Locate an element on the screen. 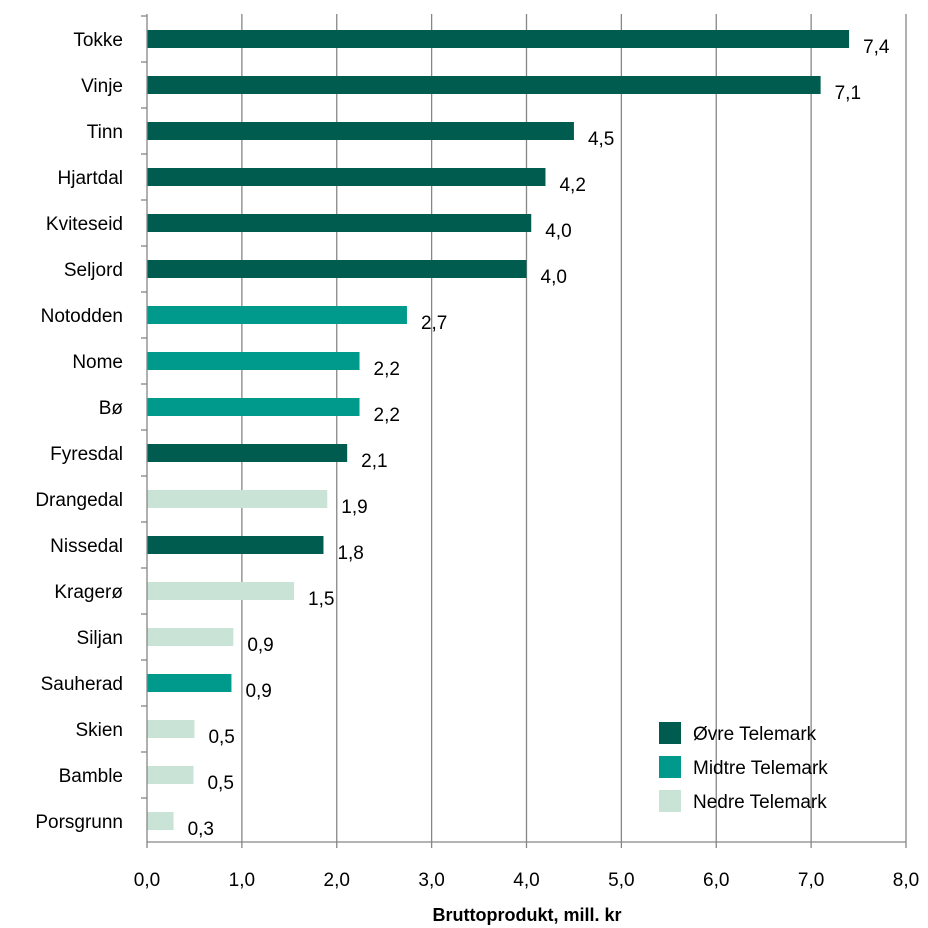  data-label: 1,9 is located at coordinates (354, 507).